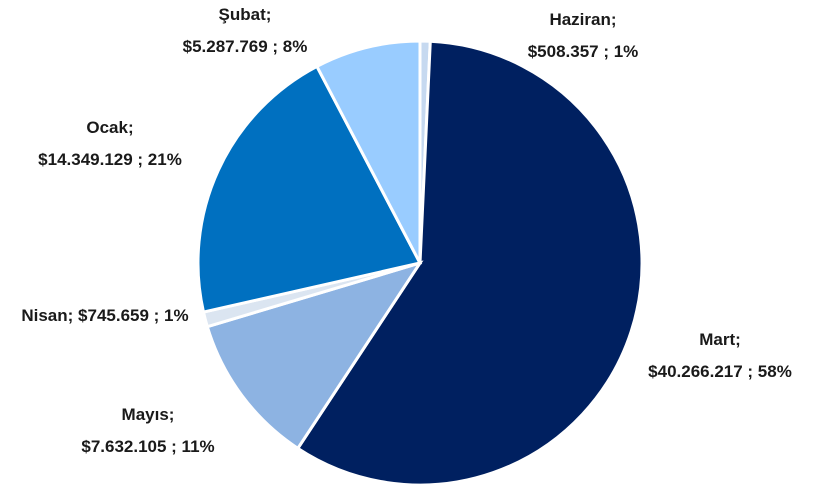 Image resolution: width=840 pixels, height=487 pixels. I want to click on data-label: Haziran; $508.357 ; 1%, so click(583, 36).